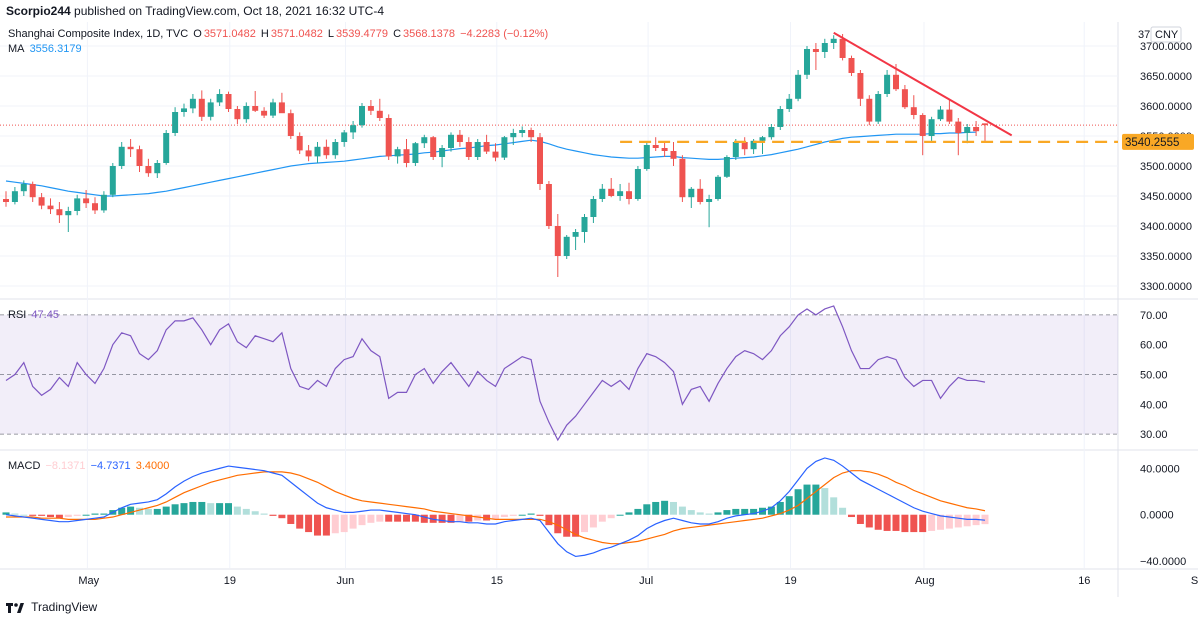 Image resolution: width=1198 pixels, height=617 pixels. I want to click on brand-label: TradingView, so click(64, 607).